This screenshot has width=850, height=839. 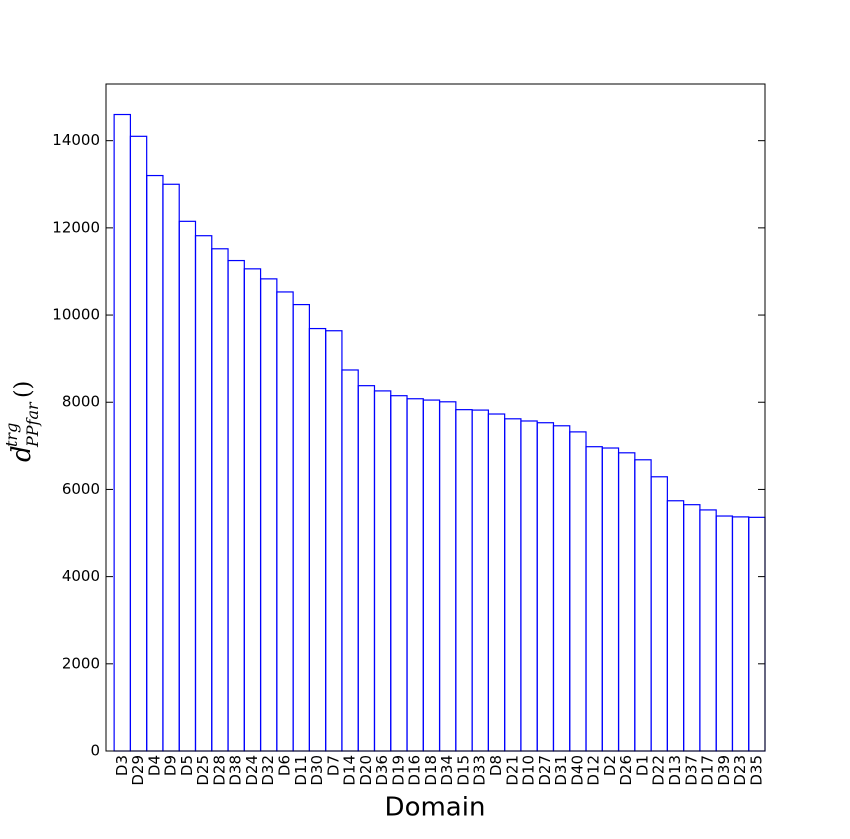 I want to click on x-tick-label: D25, so click(x=203, y=770).